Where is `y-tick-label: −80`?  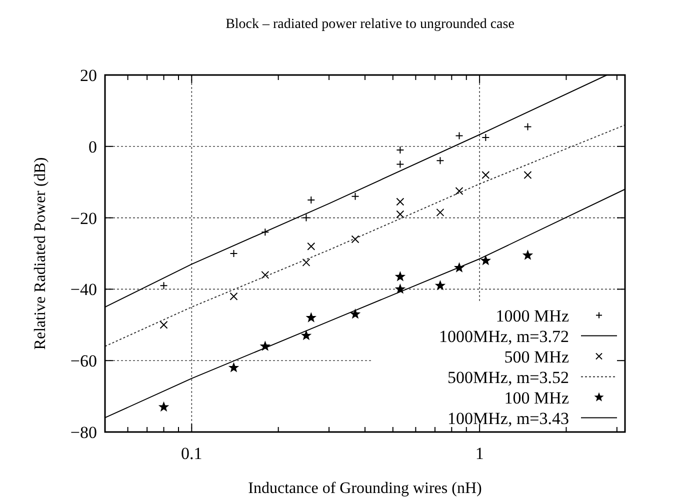
y-tick-label: −80 is located at coordinates (83, 432).